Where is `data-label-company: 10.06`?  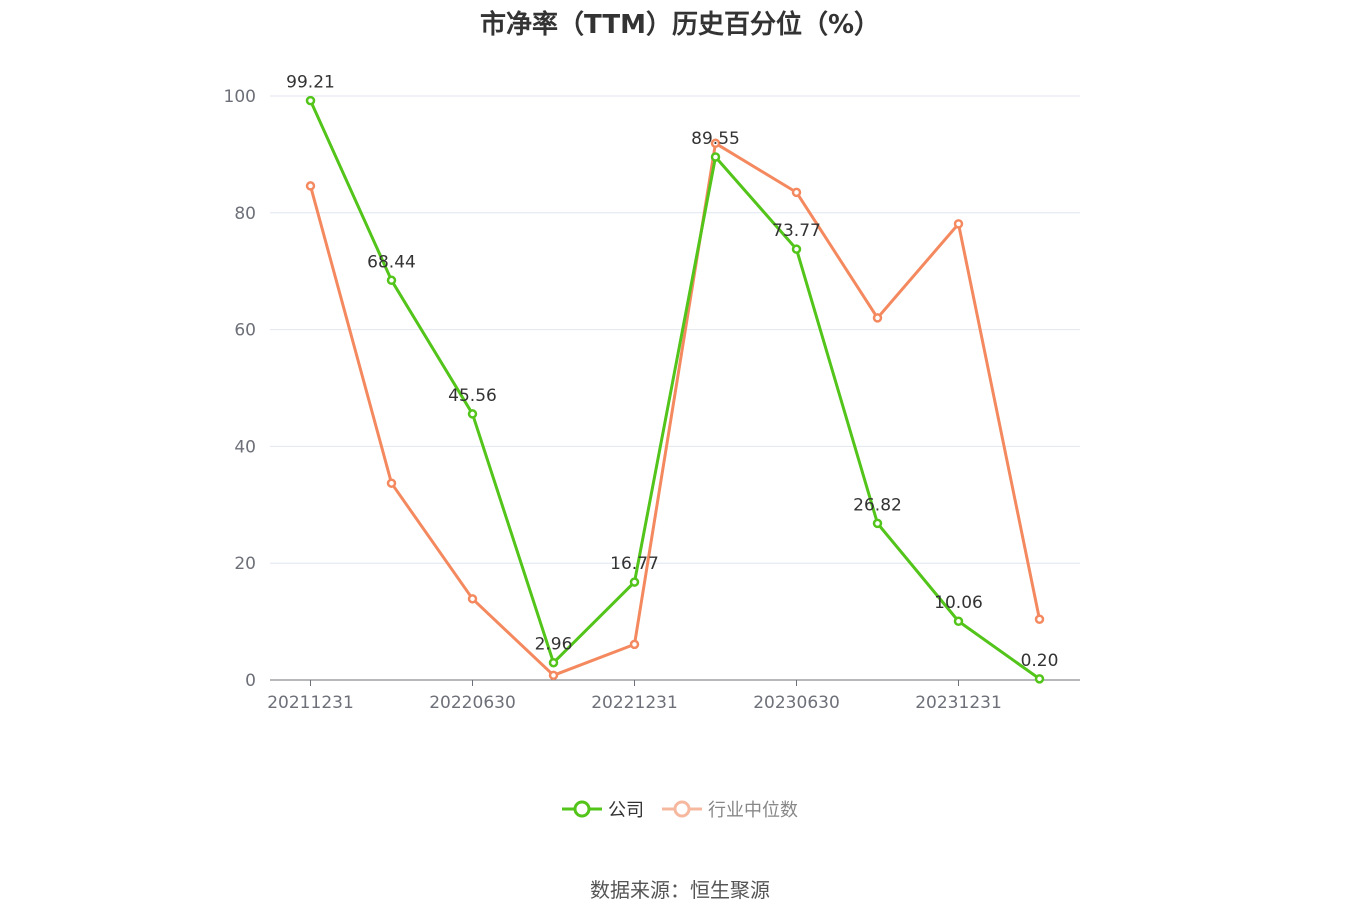 data-label-company: 10.06 is located at coordinates (958, 603).